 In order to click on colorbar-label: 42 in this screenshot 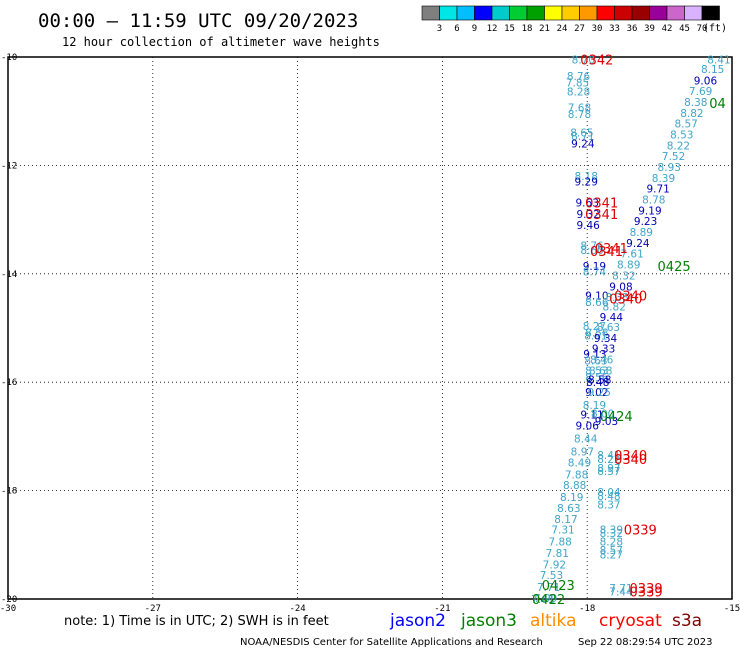, I will do `click(667, 29)`.